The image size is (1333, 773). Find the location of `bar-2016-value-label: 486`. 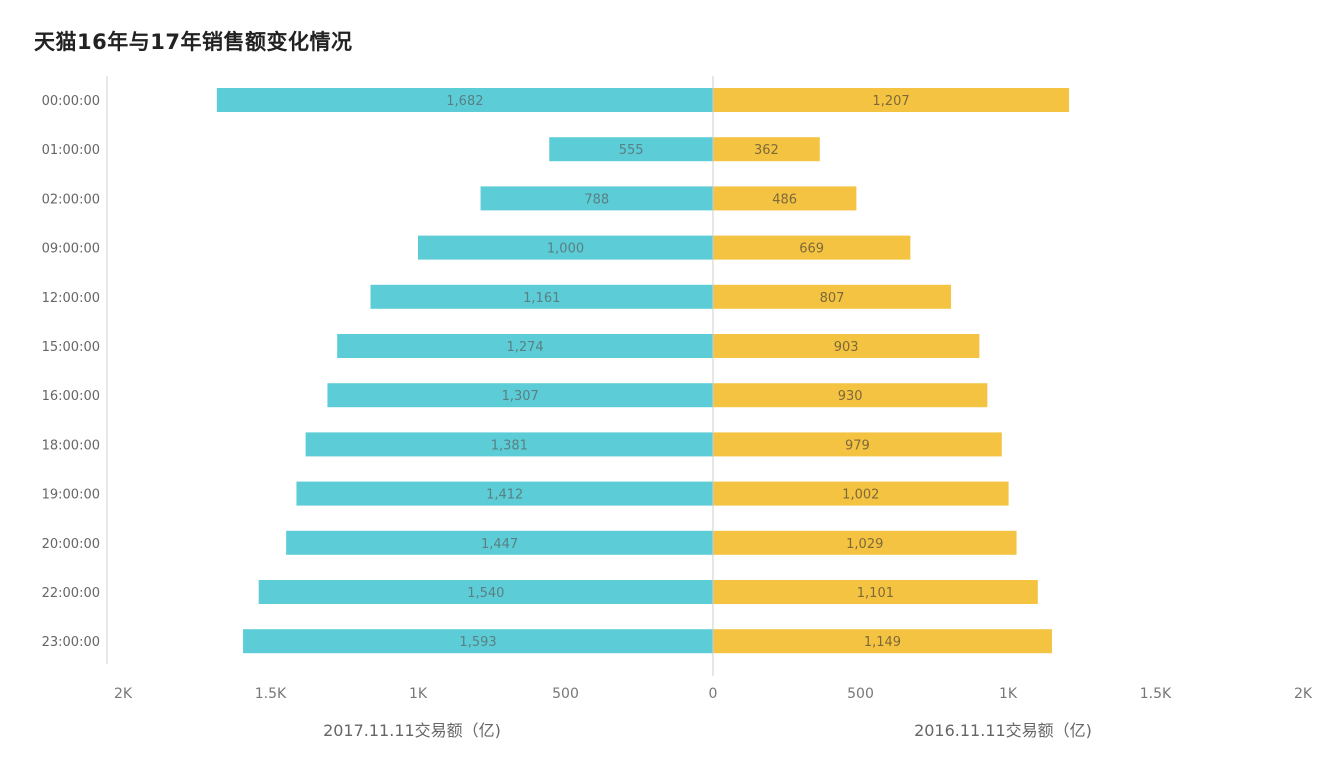

bar-2016-value-label: 486 is located at coordinates (784, 199).